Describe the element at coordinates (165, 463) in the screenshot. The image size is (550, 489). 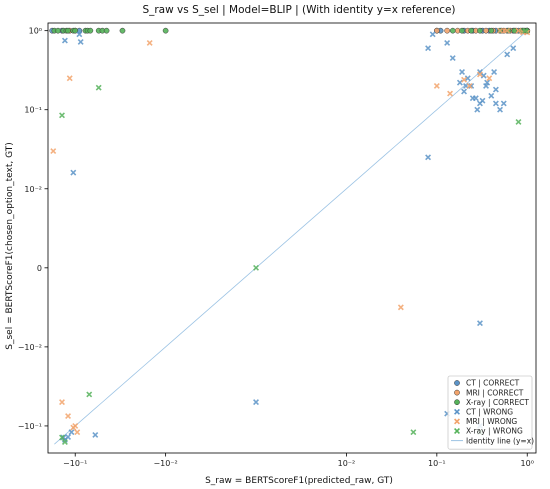
I see `x-tick-label: −10⁻²` at that location.